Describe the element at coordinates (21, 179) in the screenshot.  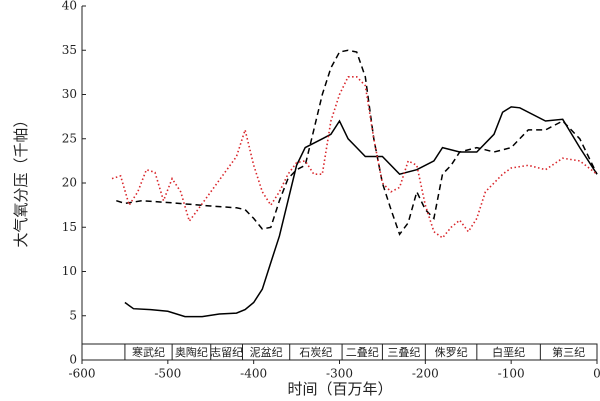
I see `y-axis-label: 大气氧分压（千帕）` at that location.